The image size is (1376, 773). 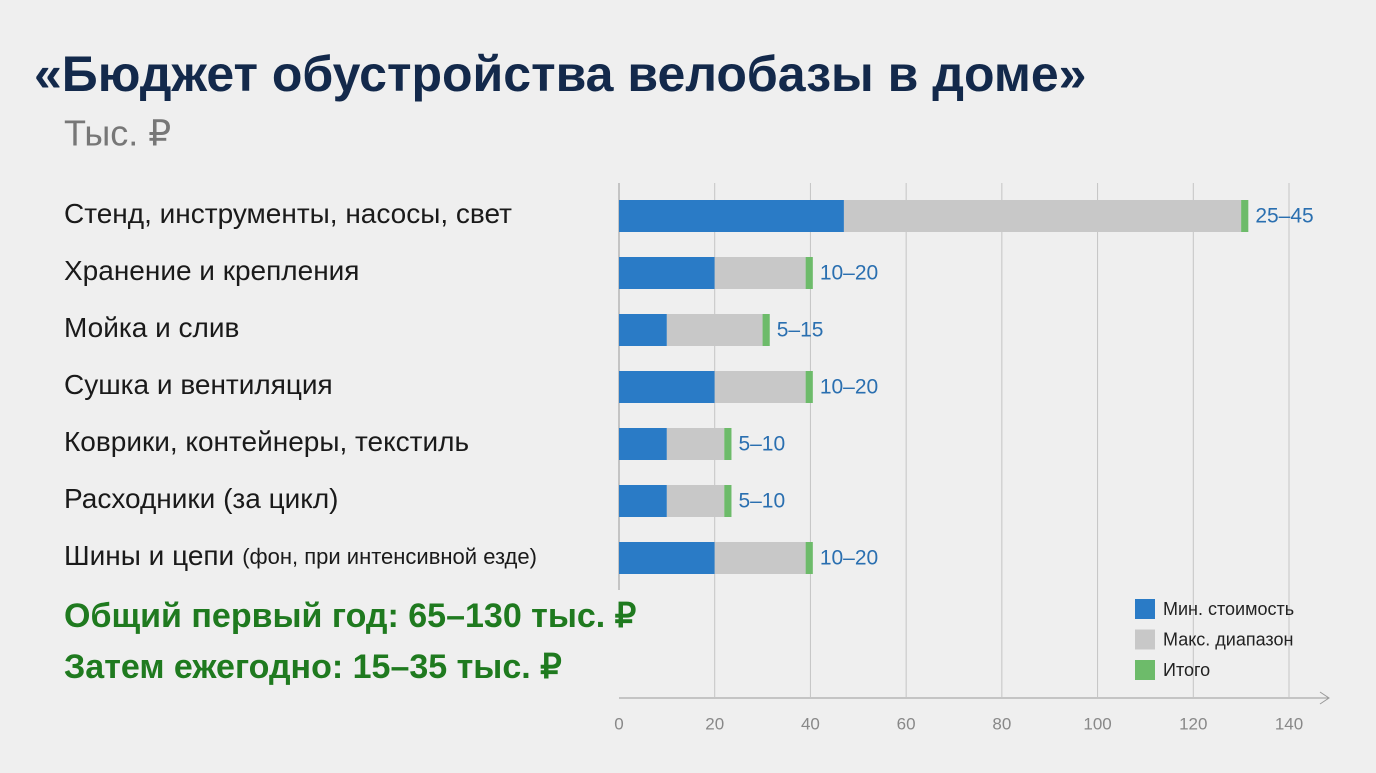 What do you see at coordinates (350, 616) in the screenshot?
I see `annotation: Общий первый год: 65–130 тыс. ₽` at bounding box center [350, 616].